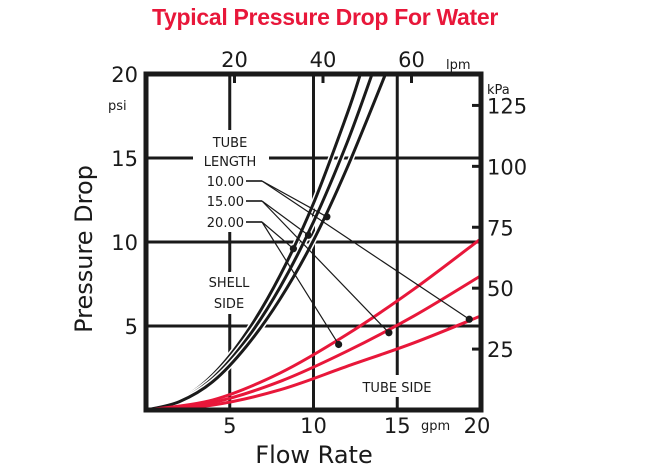 This screenshot has height=473, width=650. What do you see at coordinates (498, 90) in the screenshot?
I see `secondary-y-unit-label: kPa` at bounding box center [498, 90].